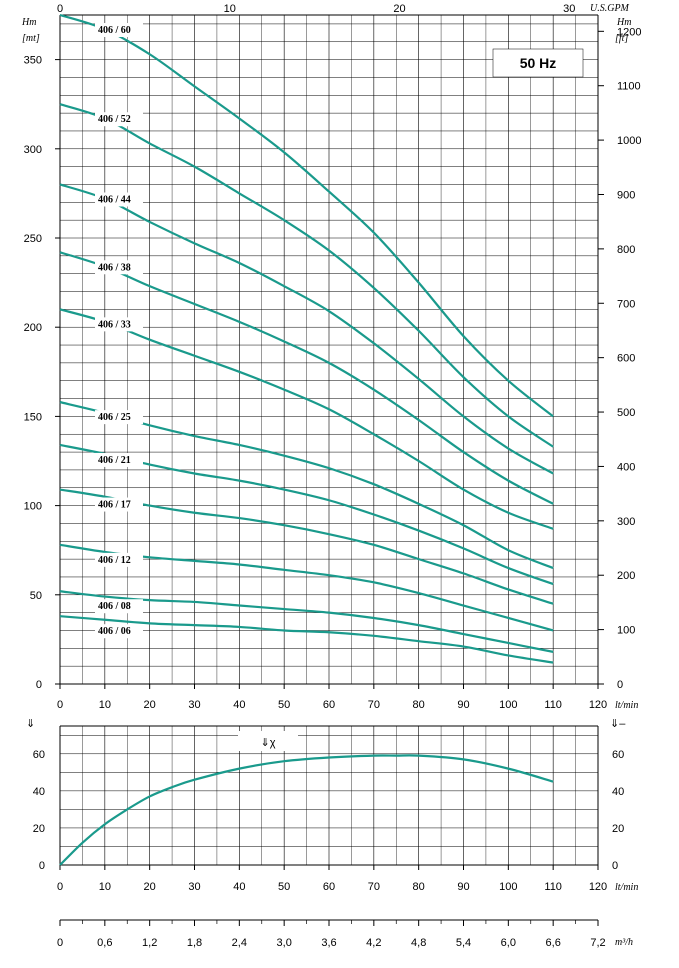 The height and width of the screenshot is (968, 679). I want to click on curve-label: 406 / 44, so click(114, 199).